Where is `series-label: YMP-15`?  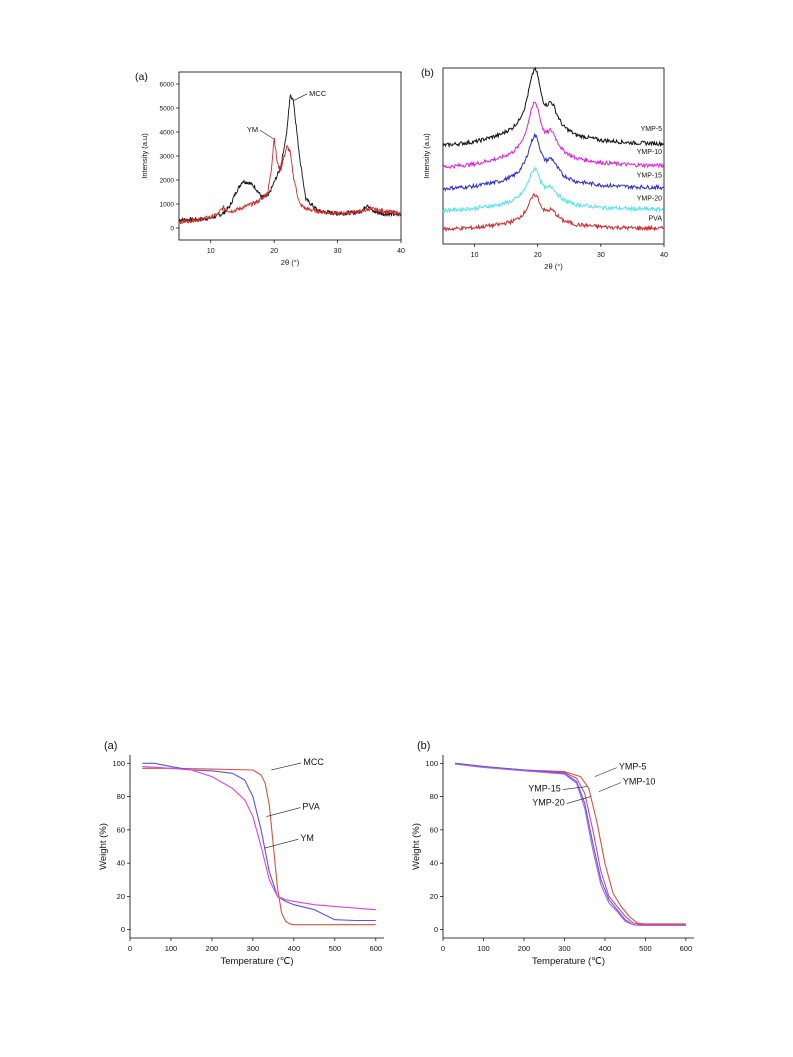 series-label: YMP-15 is located at coordinates (649, 175).